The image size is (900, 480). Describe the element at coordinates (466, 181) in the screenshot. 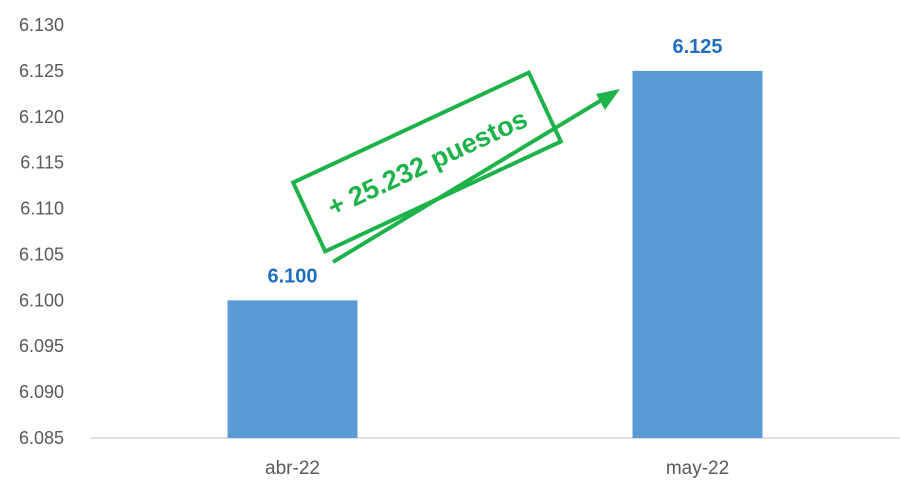

I see `arrow-line` at that location.